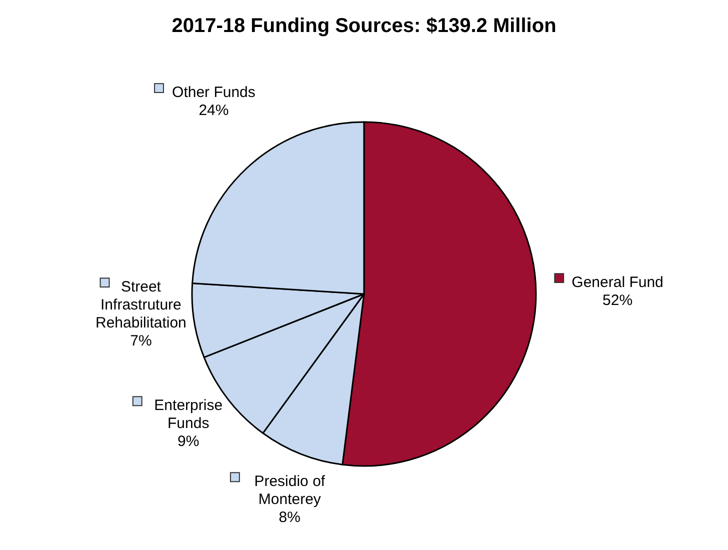 Image resolution: width=728 pixels, height=550 pixels. Describe the element at coordinates (189, 441) in the screenshot. I see `data-label: 9%` at that location.